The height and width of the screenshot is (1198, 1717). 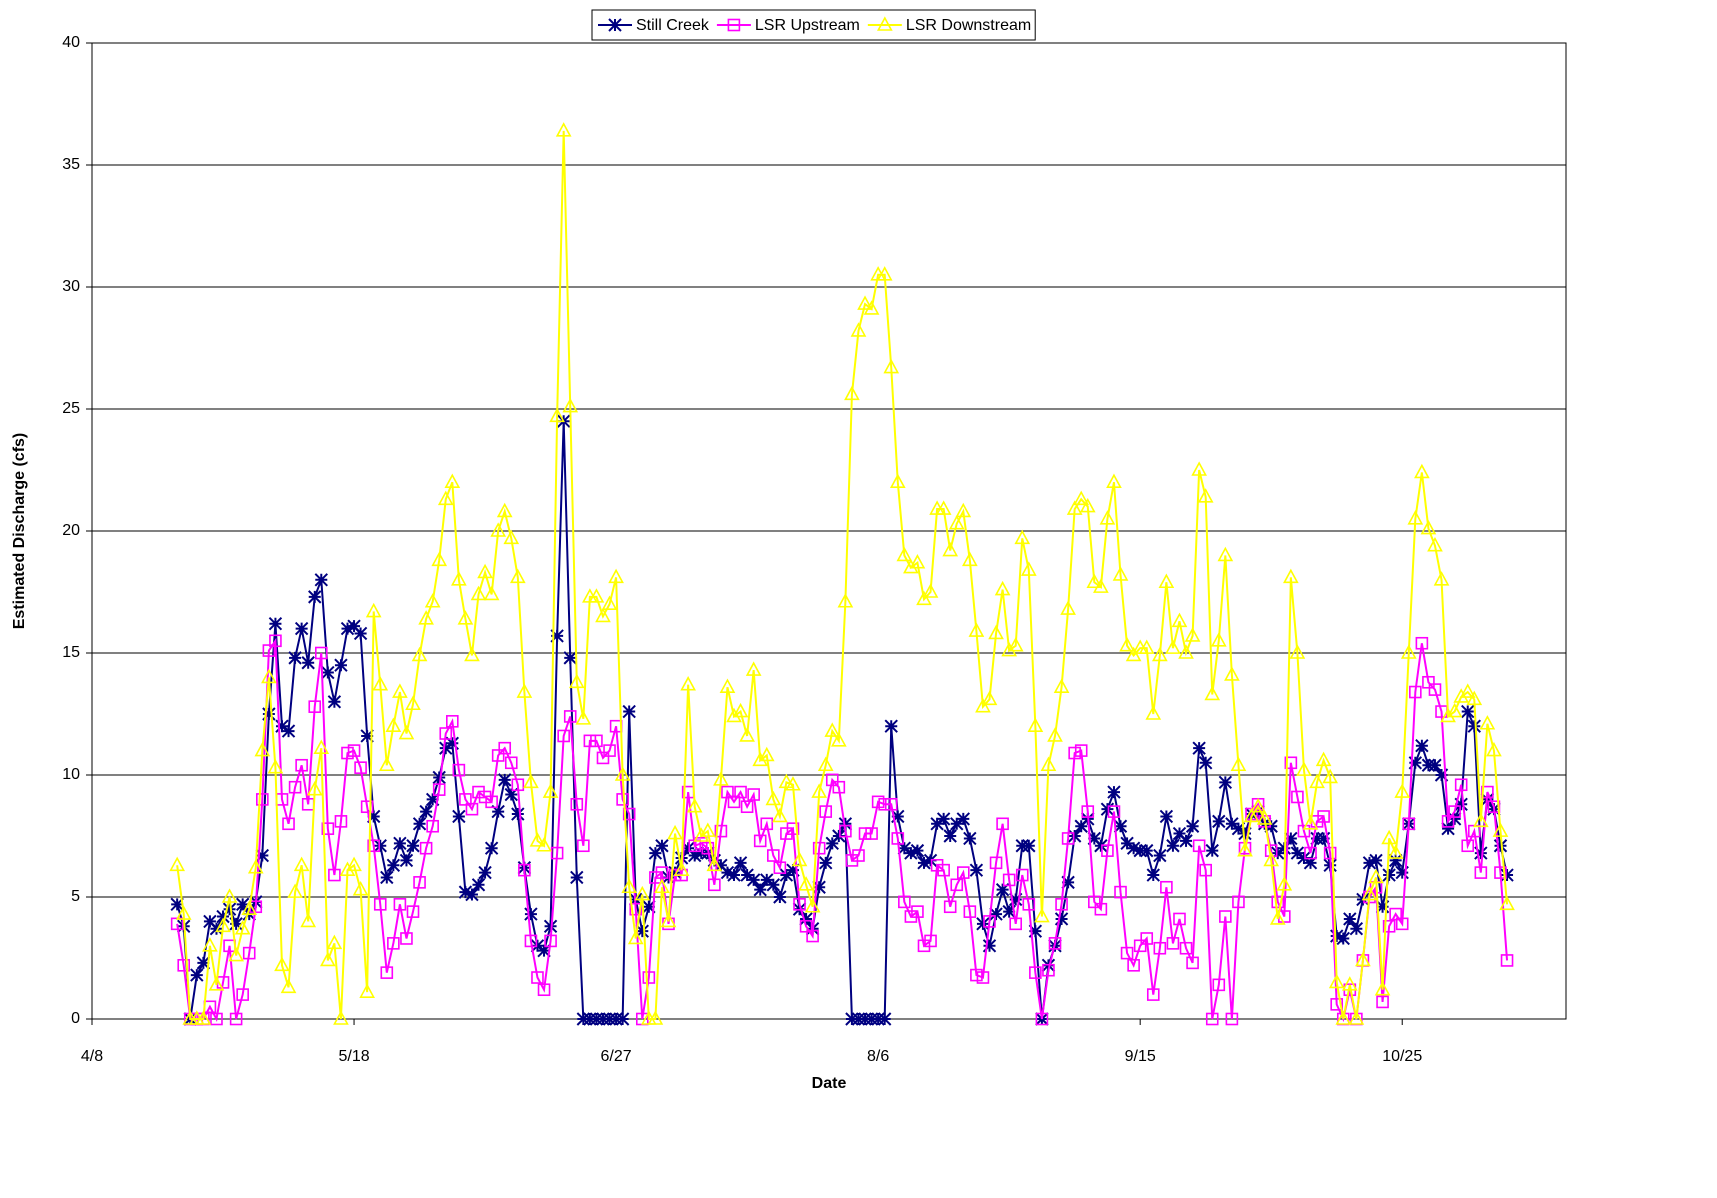 I want to click on y-tick-label: 5, so click(x=75, y=896).